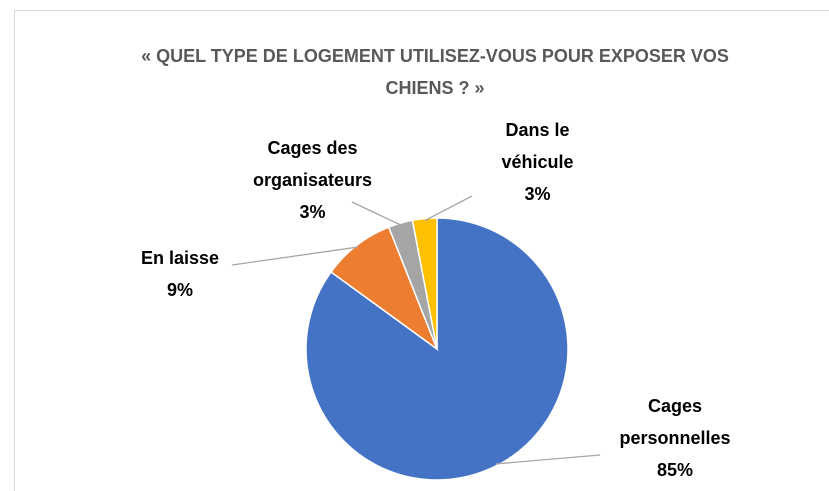 The width and height of the screenshot is (829, 491). Describe the element at coordinates (180, 258) in the screenshot. I see `category-label: En laisse` at that location.